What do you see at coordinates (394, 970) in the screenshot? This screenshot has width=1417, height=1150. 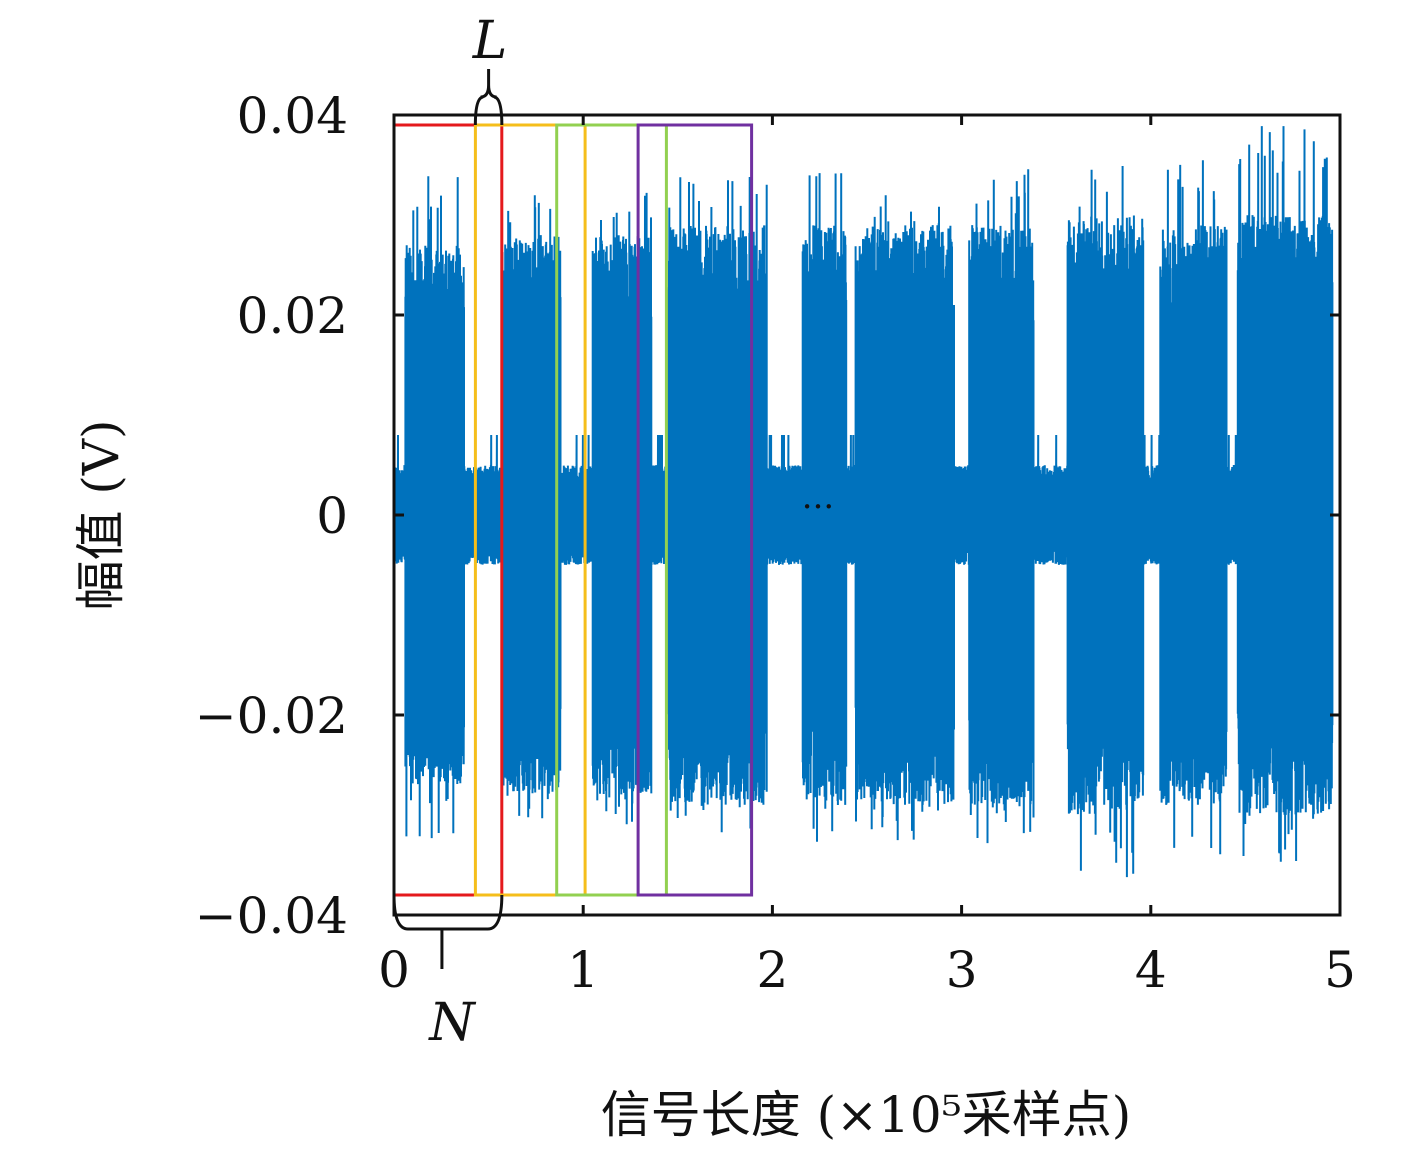 I see `x-tick-label: 0` at bounding box center [394, 970].